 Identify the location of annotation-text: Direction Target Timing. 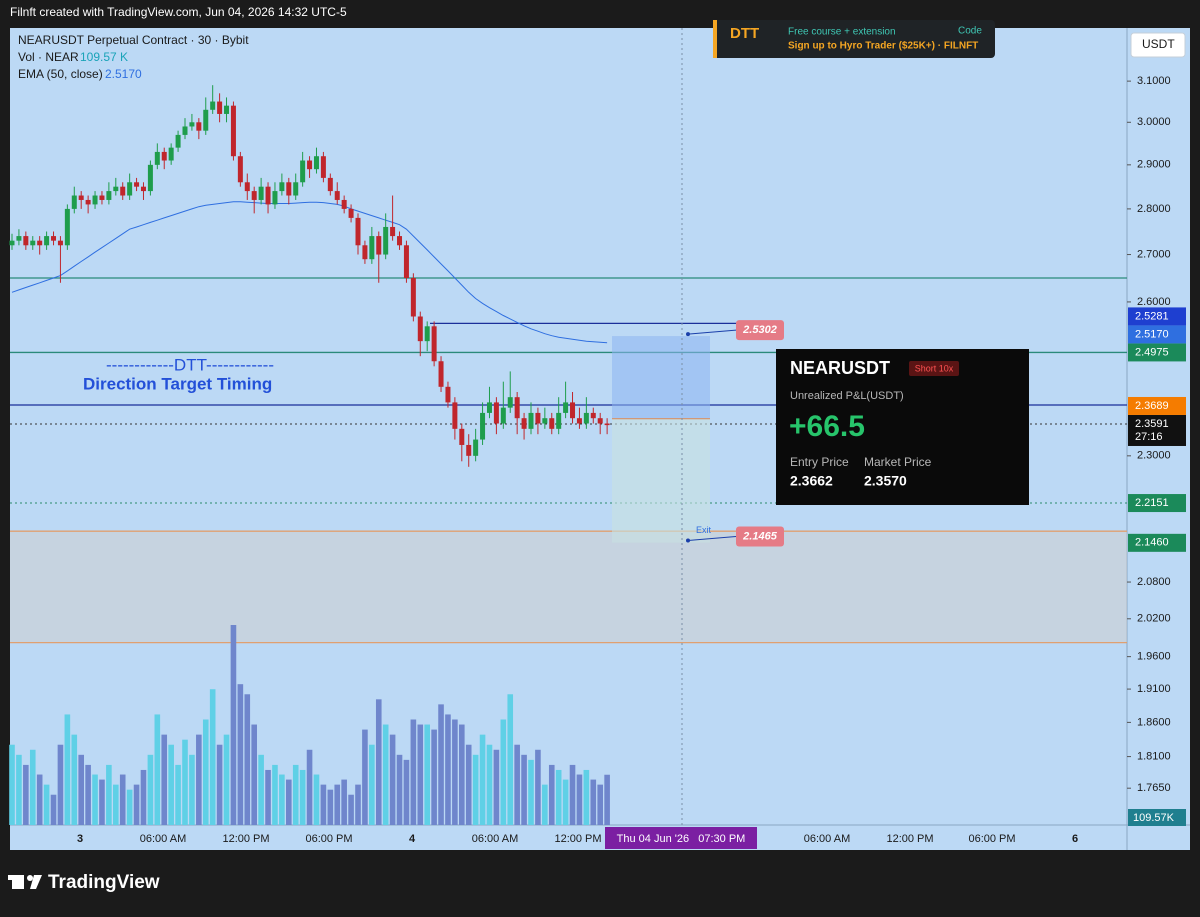
(177, 383).